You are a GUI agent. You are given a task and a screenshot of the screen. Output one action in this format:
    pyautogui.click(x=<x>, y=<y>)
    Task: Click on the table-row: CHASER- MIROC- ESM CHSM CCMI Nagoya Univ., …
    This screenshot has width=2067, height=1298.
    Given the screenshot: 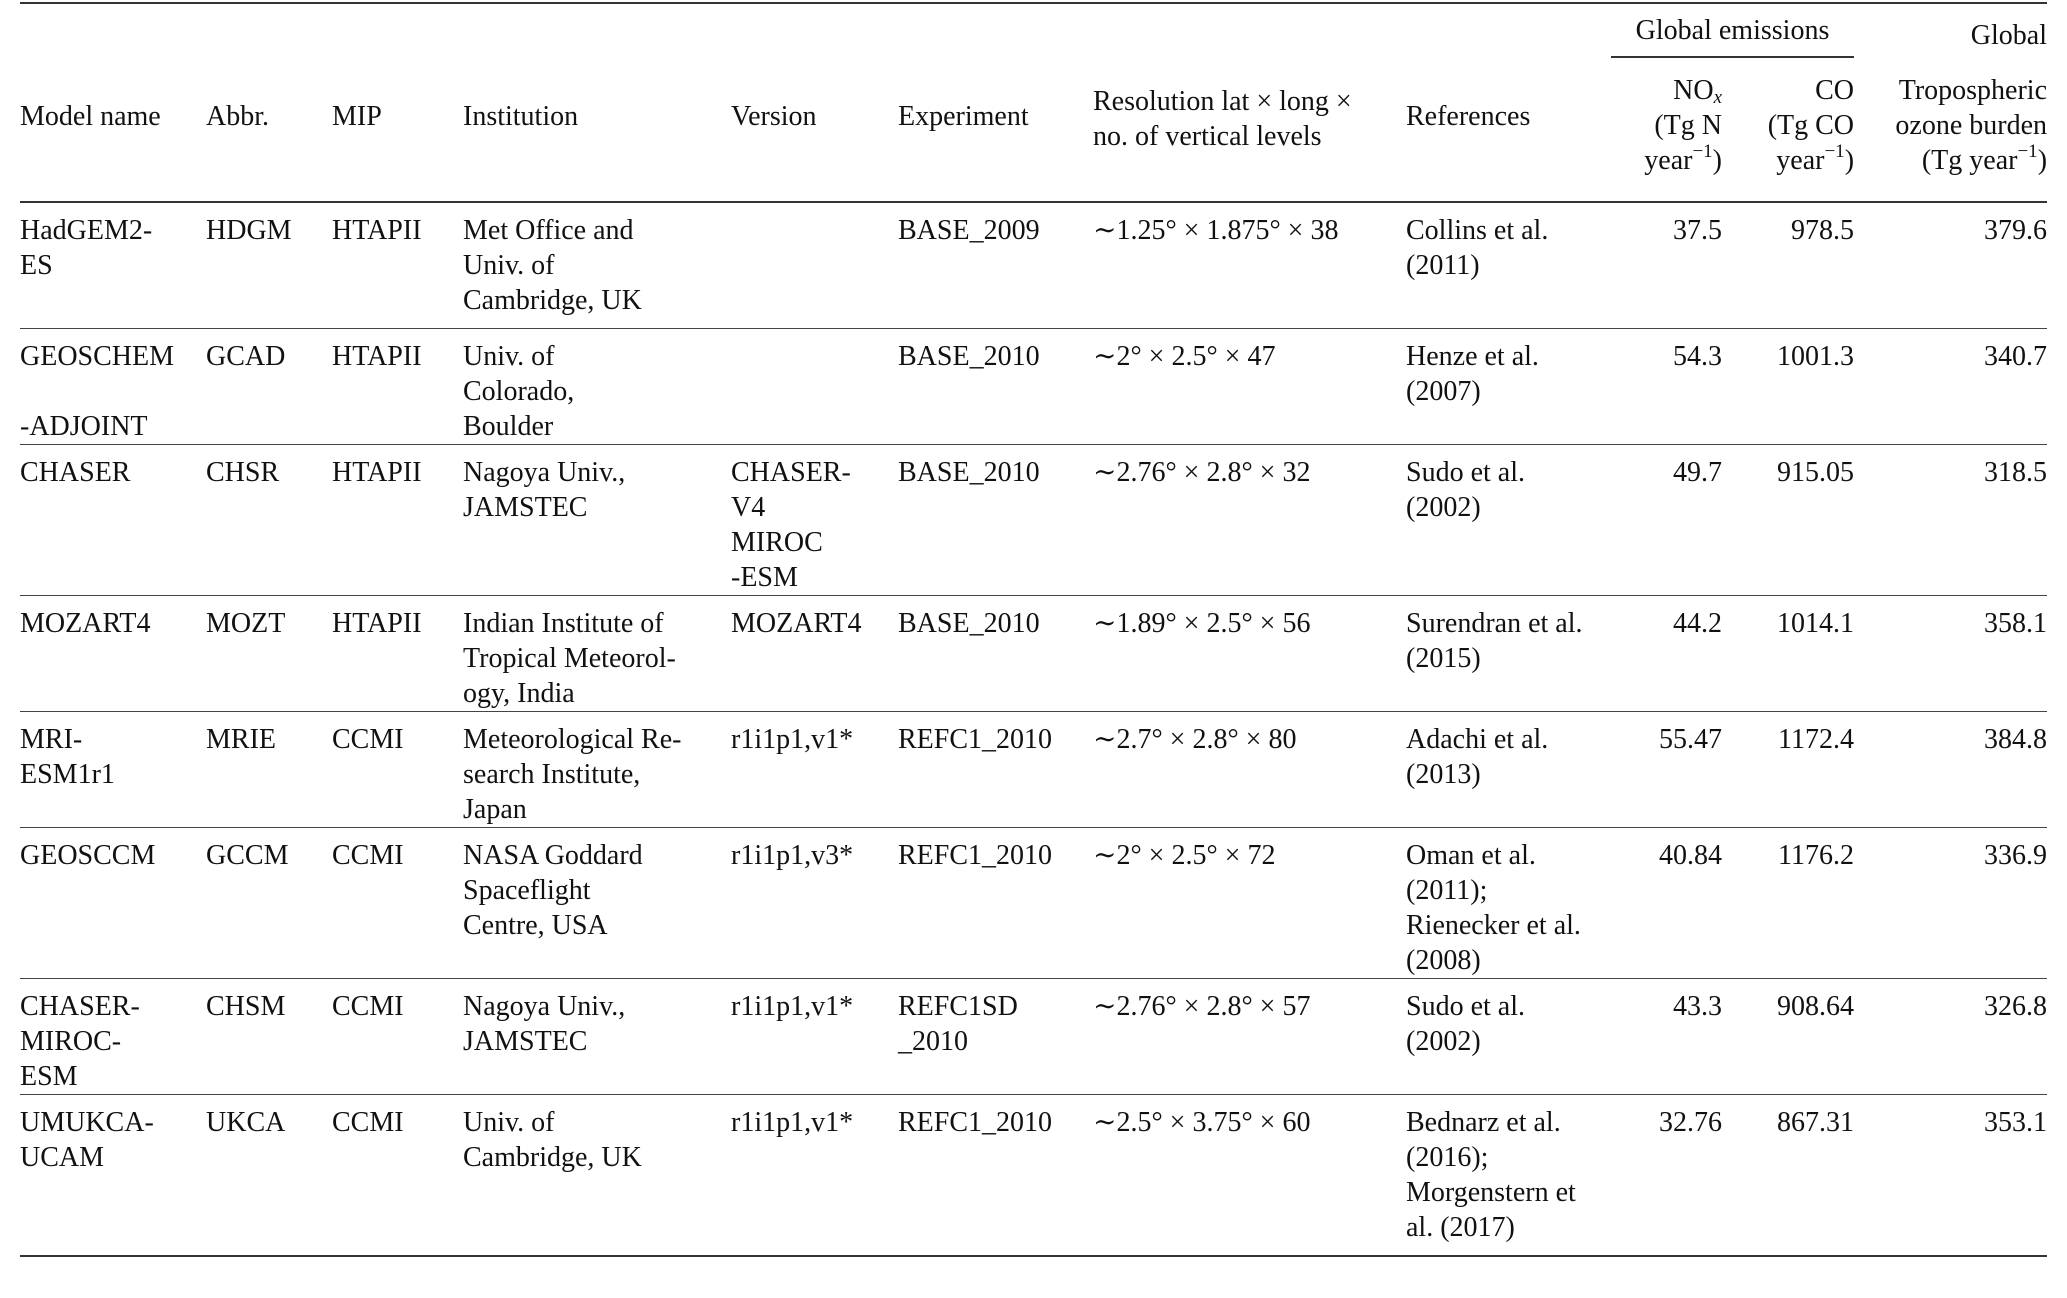 What is the action you would take?
    pyautogui.click(x=1034, y=1036)
    